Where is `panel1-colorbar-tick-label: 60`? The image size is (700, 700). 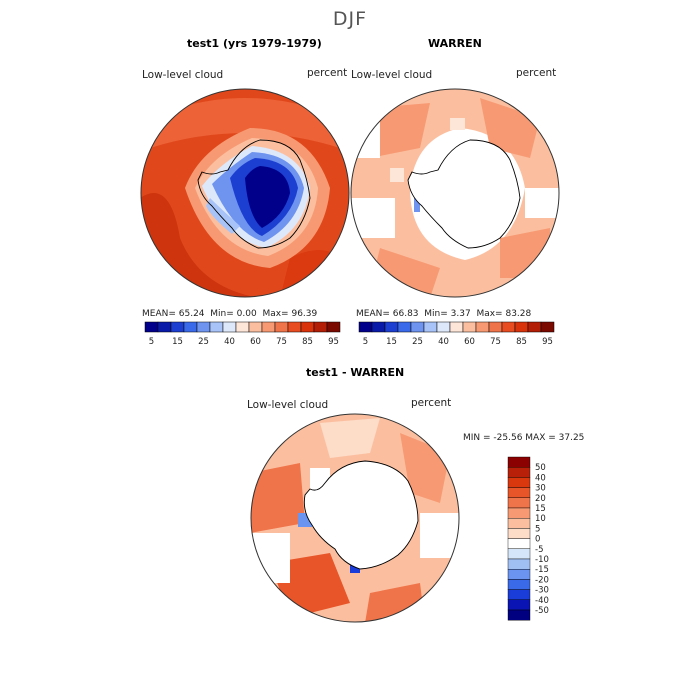 panel1-colorbar-tick-label: 60 is located at coordinates (255, 342).